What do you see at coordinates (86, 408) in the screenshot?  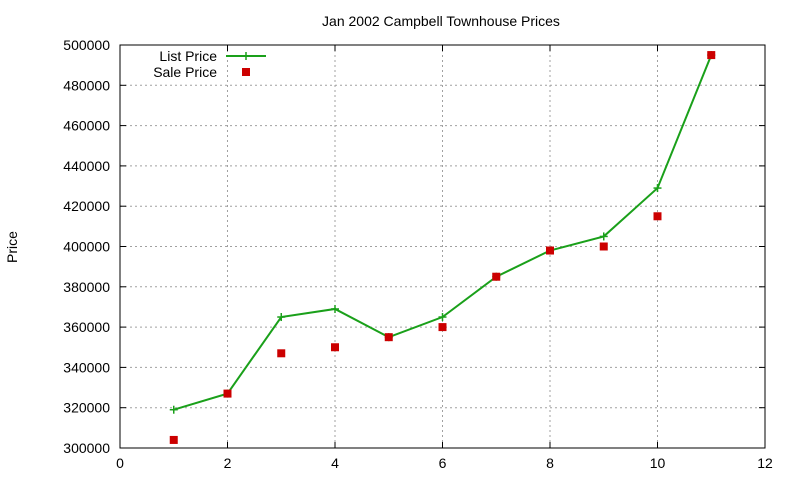 I see `y-tick-label: 320000` at bounding box center [86, 408].